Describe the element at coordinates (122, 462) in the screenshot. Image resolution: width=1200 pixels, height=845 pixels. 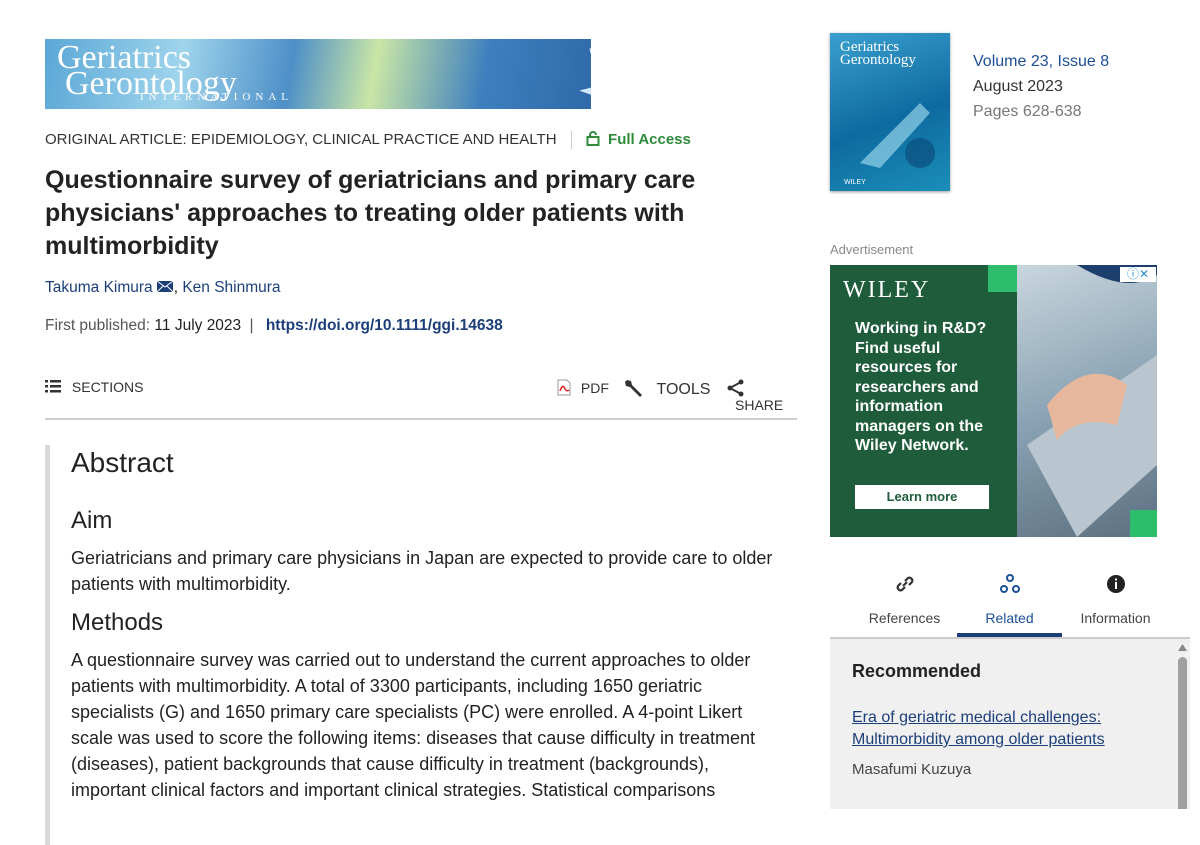
I see `abstract-heading: Abstract` at that location.